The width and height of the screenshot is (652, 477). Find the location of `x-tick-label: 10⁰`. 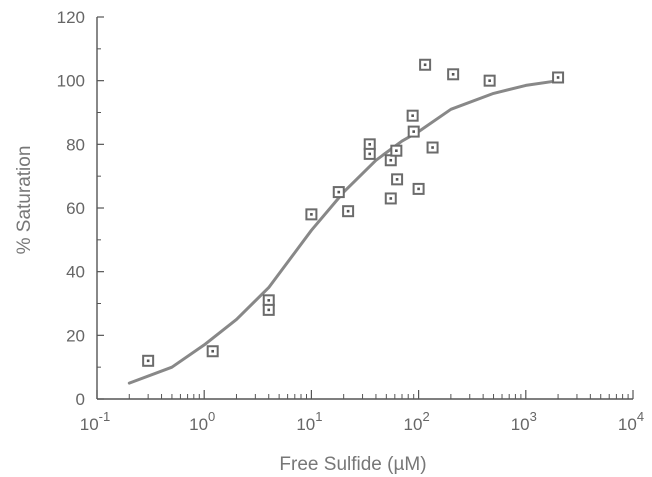

x-tick-label: 10⁰ is located at coordinates (202, 421).